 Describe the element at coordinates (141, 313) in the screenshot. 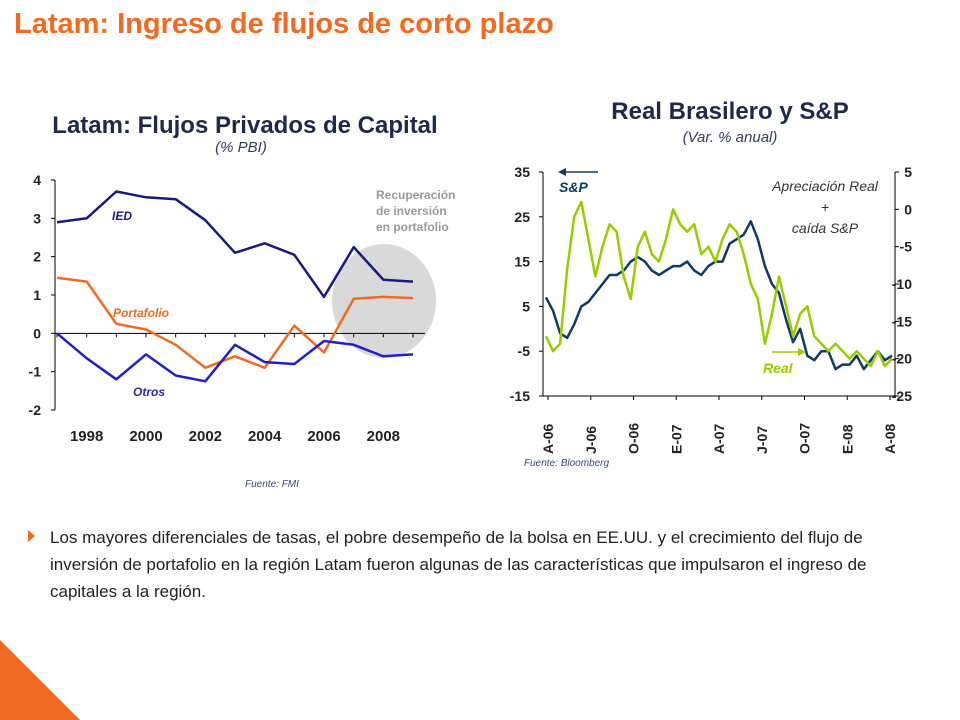

I see `series-label: Portafolio` at that location.